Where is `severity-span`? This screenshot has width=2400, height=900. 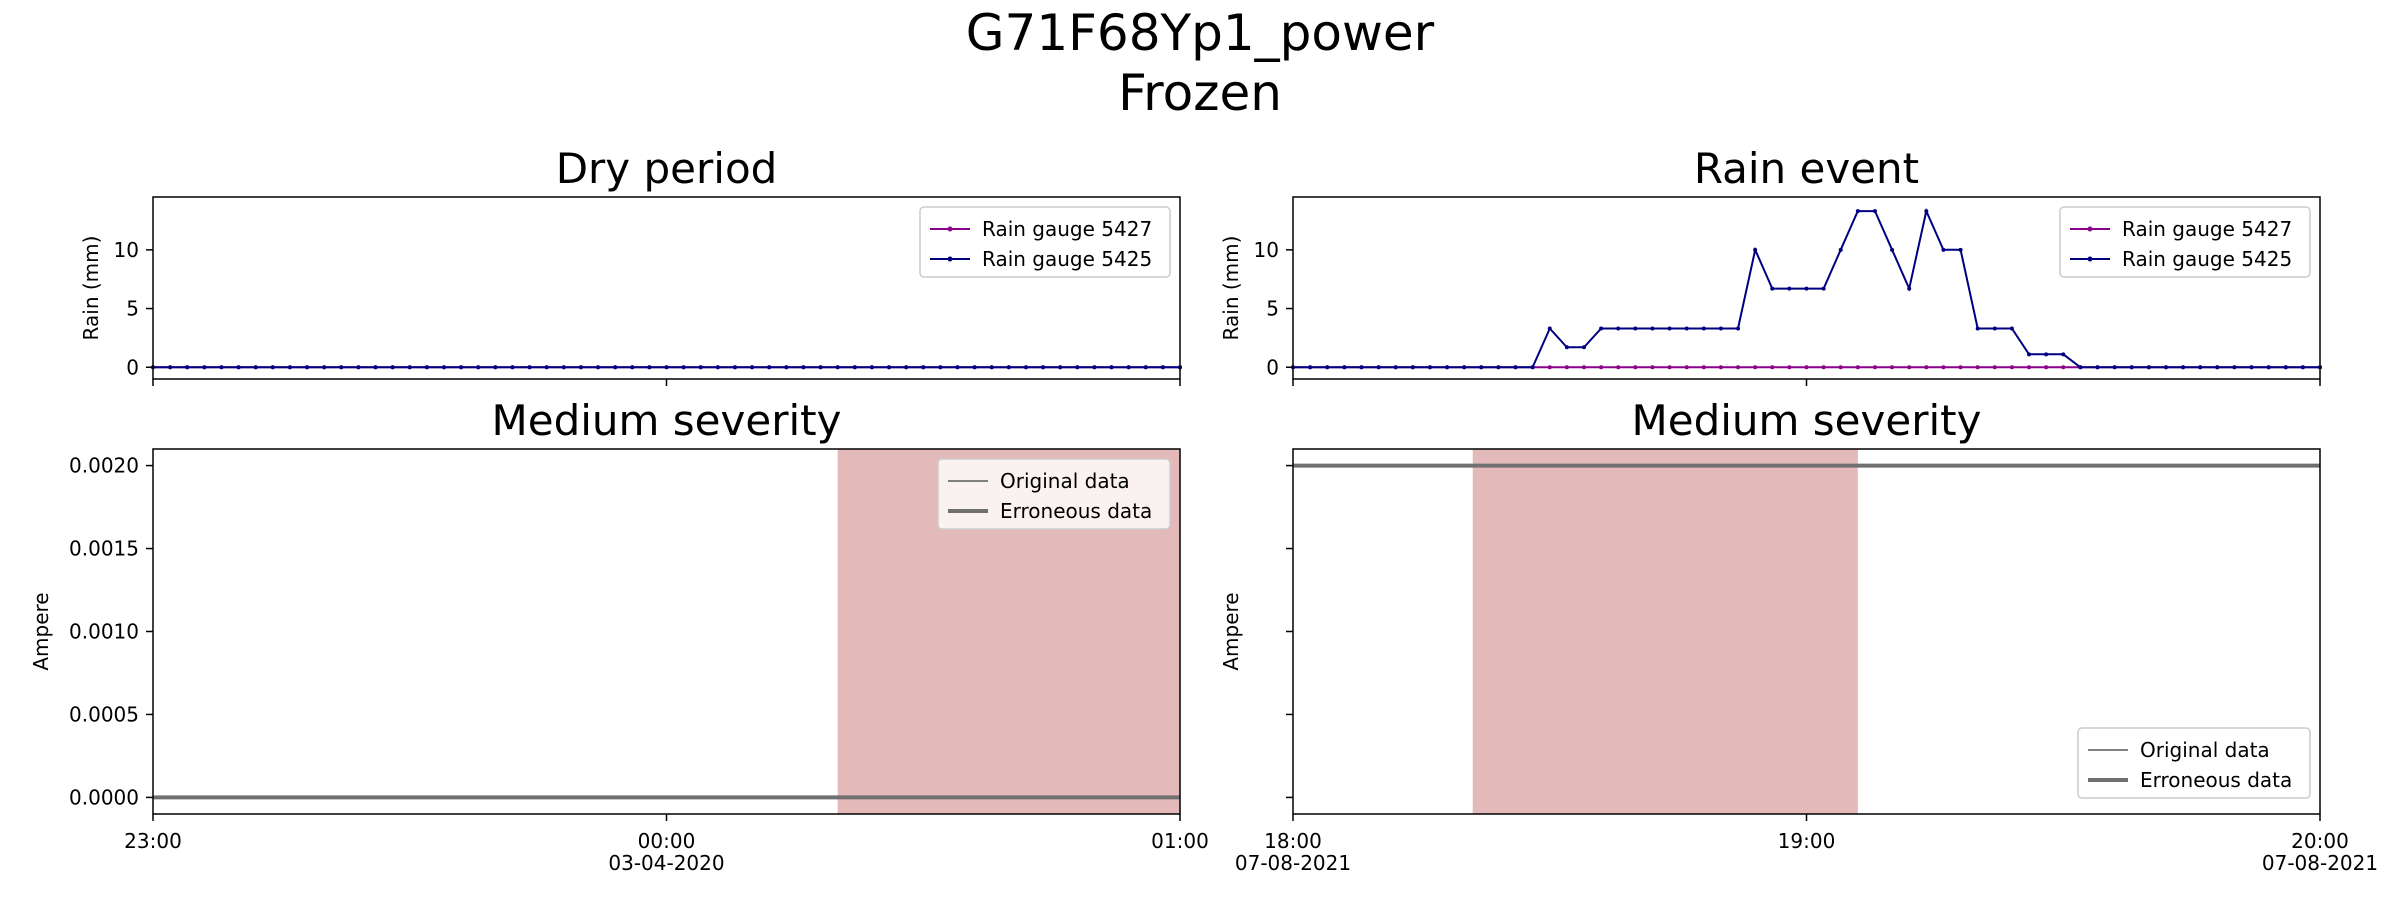 severity-span is located at coordinates (1665, 631).